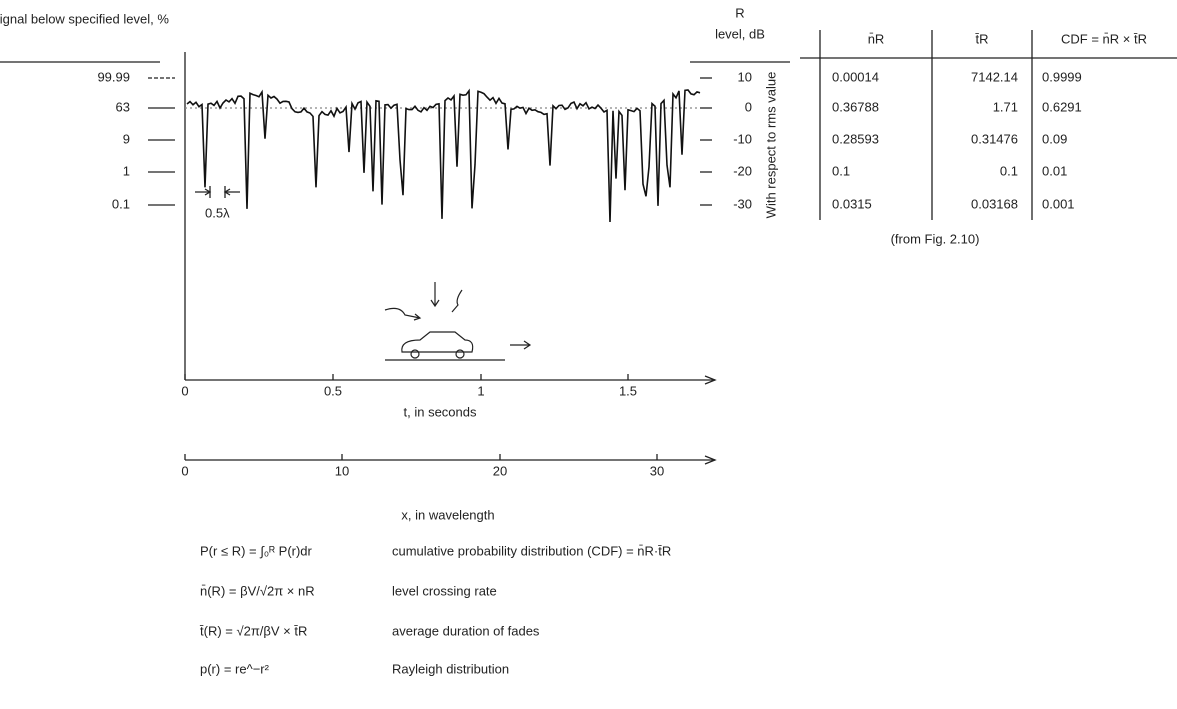  What do you see at coordinates (447, 514) in the screenshot?
I see `wavelength-axis-label: x, in wavelength` at bounding box center [447, 514].